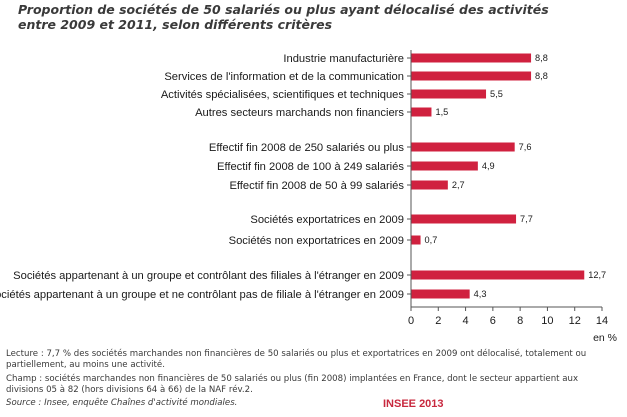 The height and width of the screenshot is (417, 627). Describe the element at coordinates (488, 166) in the screenshot. I see `data-label: 4,9` at that location.